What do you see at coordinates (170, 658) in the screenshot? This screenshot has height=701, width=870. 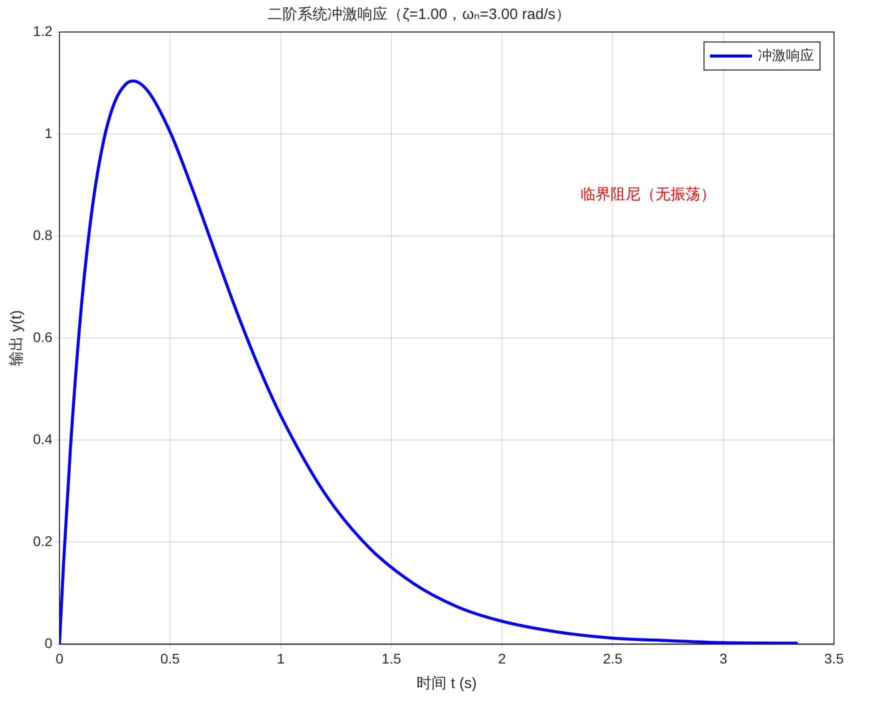 I see `x-tick-label: 0.5` at bounding box center [170, 658].